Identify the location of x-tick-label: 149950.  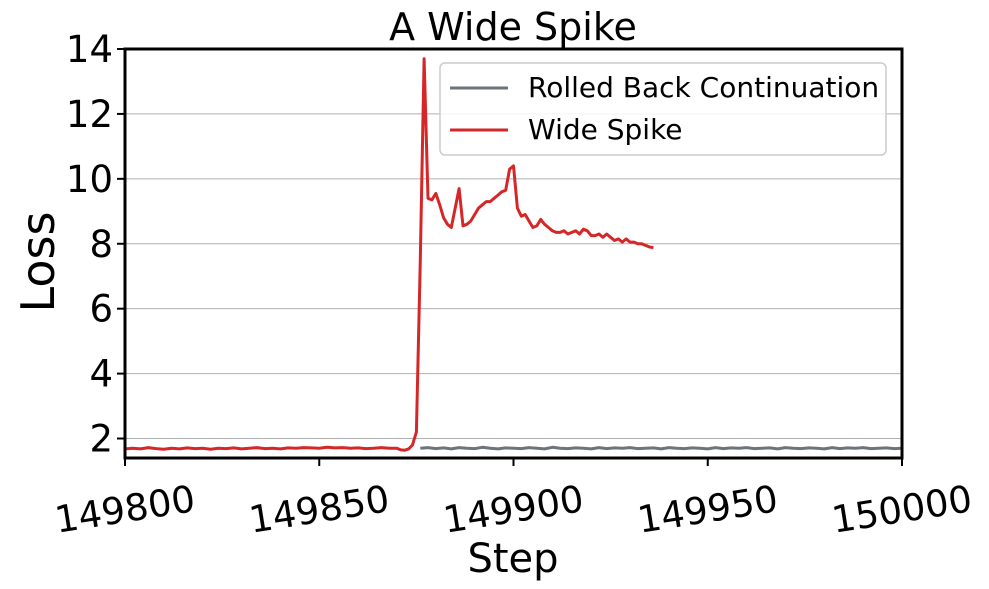
(708, 509).